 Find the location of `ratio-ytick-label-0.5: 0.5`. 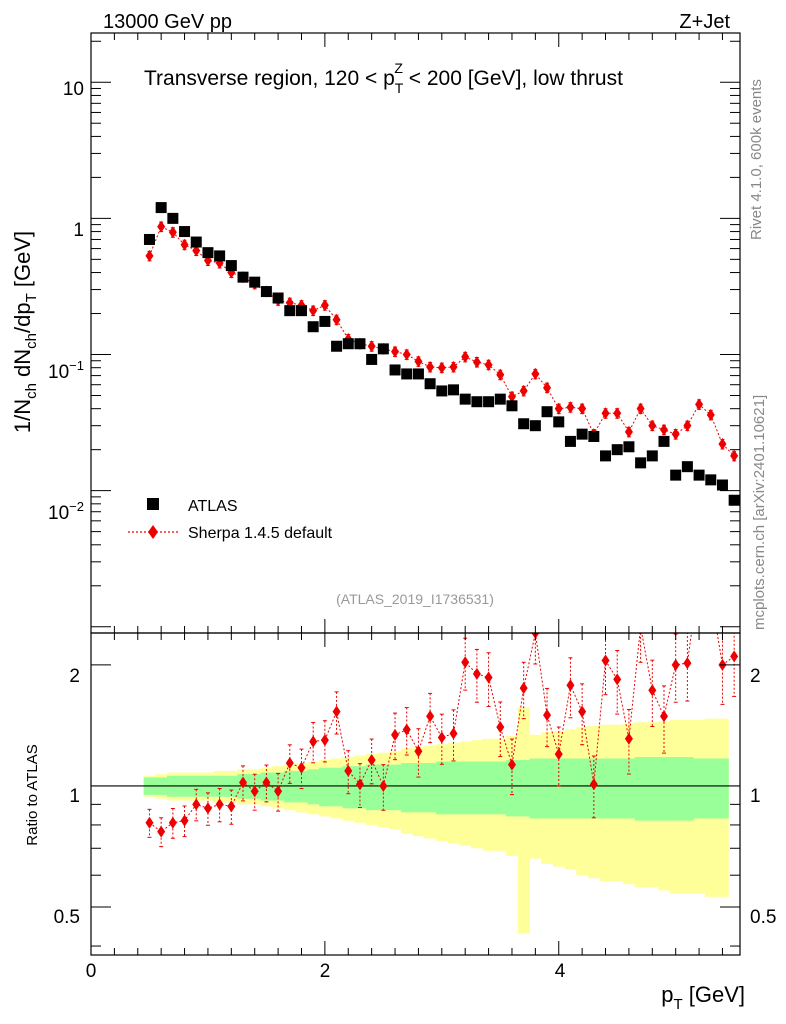

ratio-ytick-label-0.5: 0.5 is located at coordinates (67, 917).